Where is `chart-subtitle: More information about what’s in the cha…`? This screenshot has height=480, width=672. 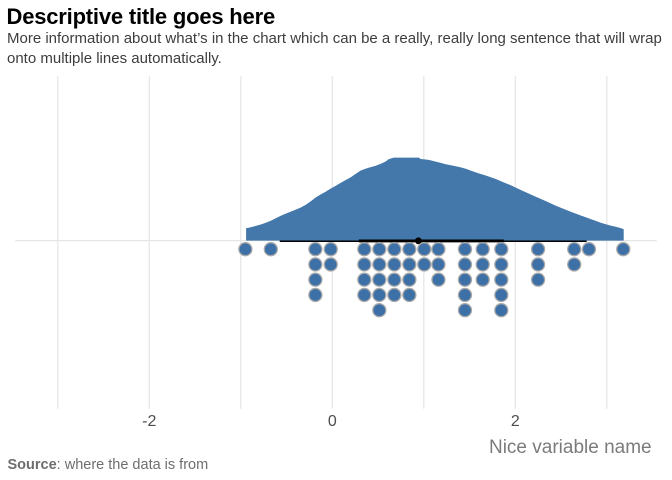
chart-subtitle: More information about what’s in the cha… is located at coordinates (334, 49).